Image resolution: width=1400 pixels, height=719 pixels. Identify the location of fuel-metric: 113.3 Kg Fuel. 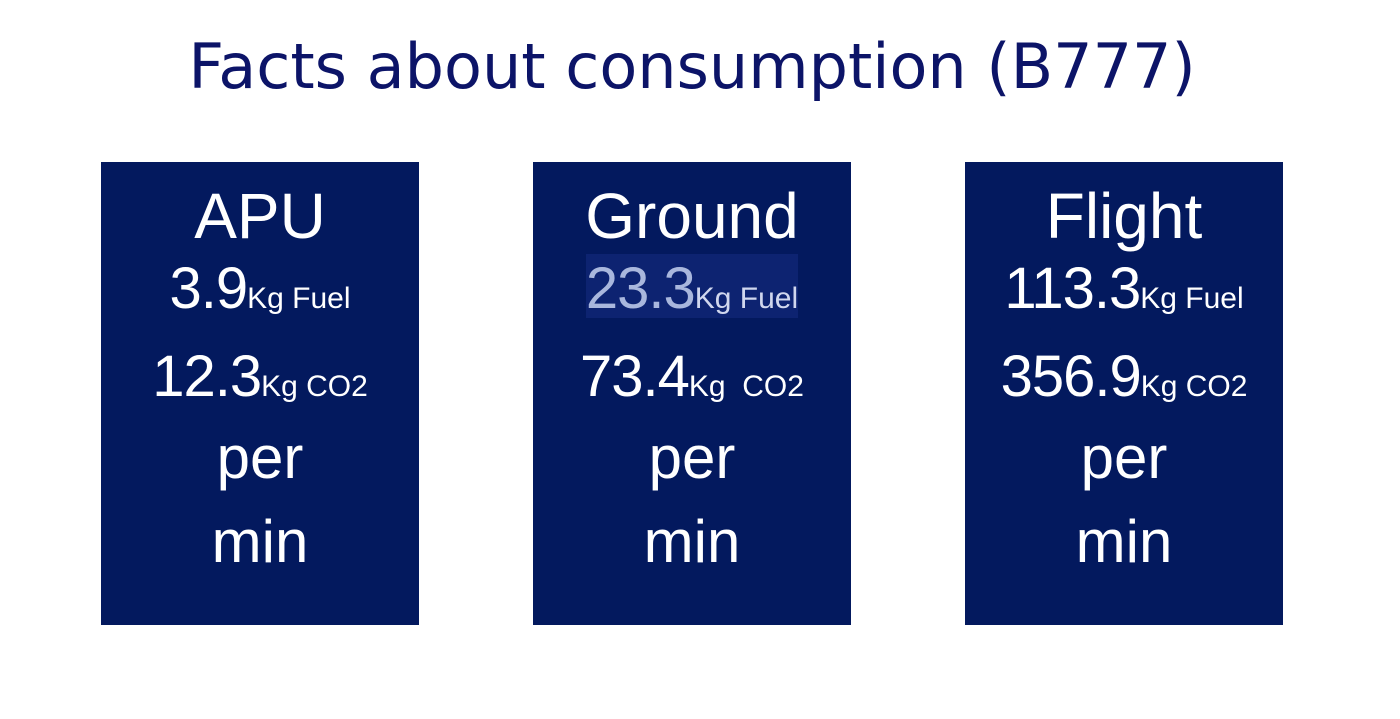
(1123, 286).